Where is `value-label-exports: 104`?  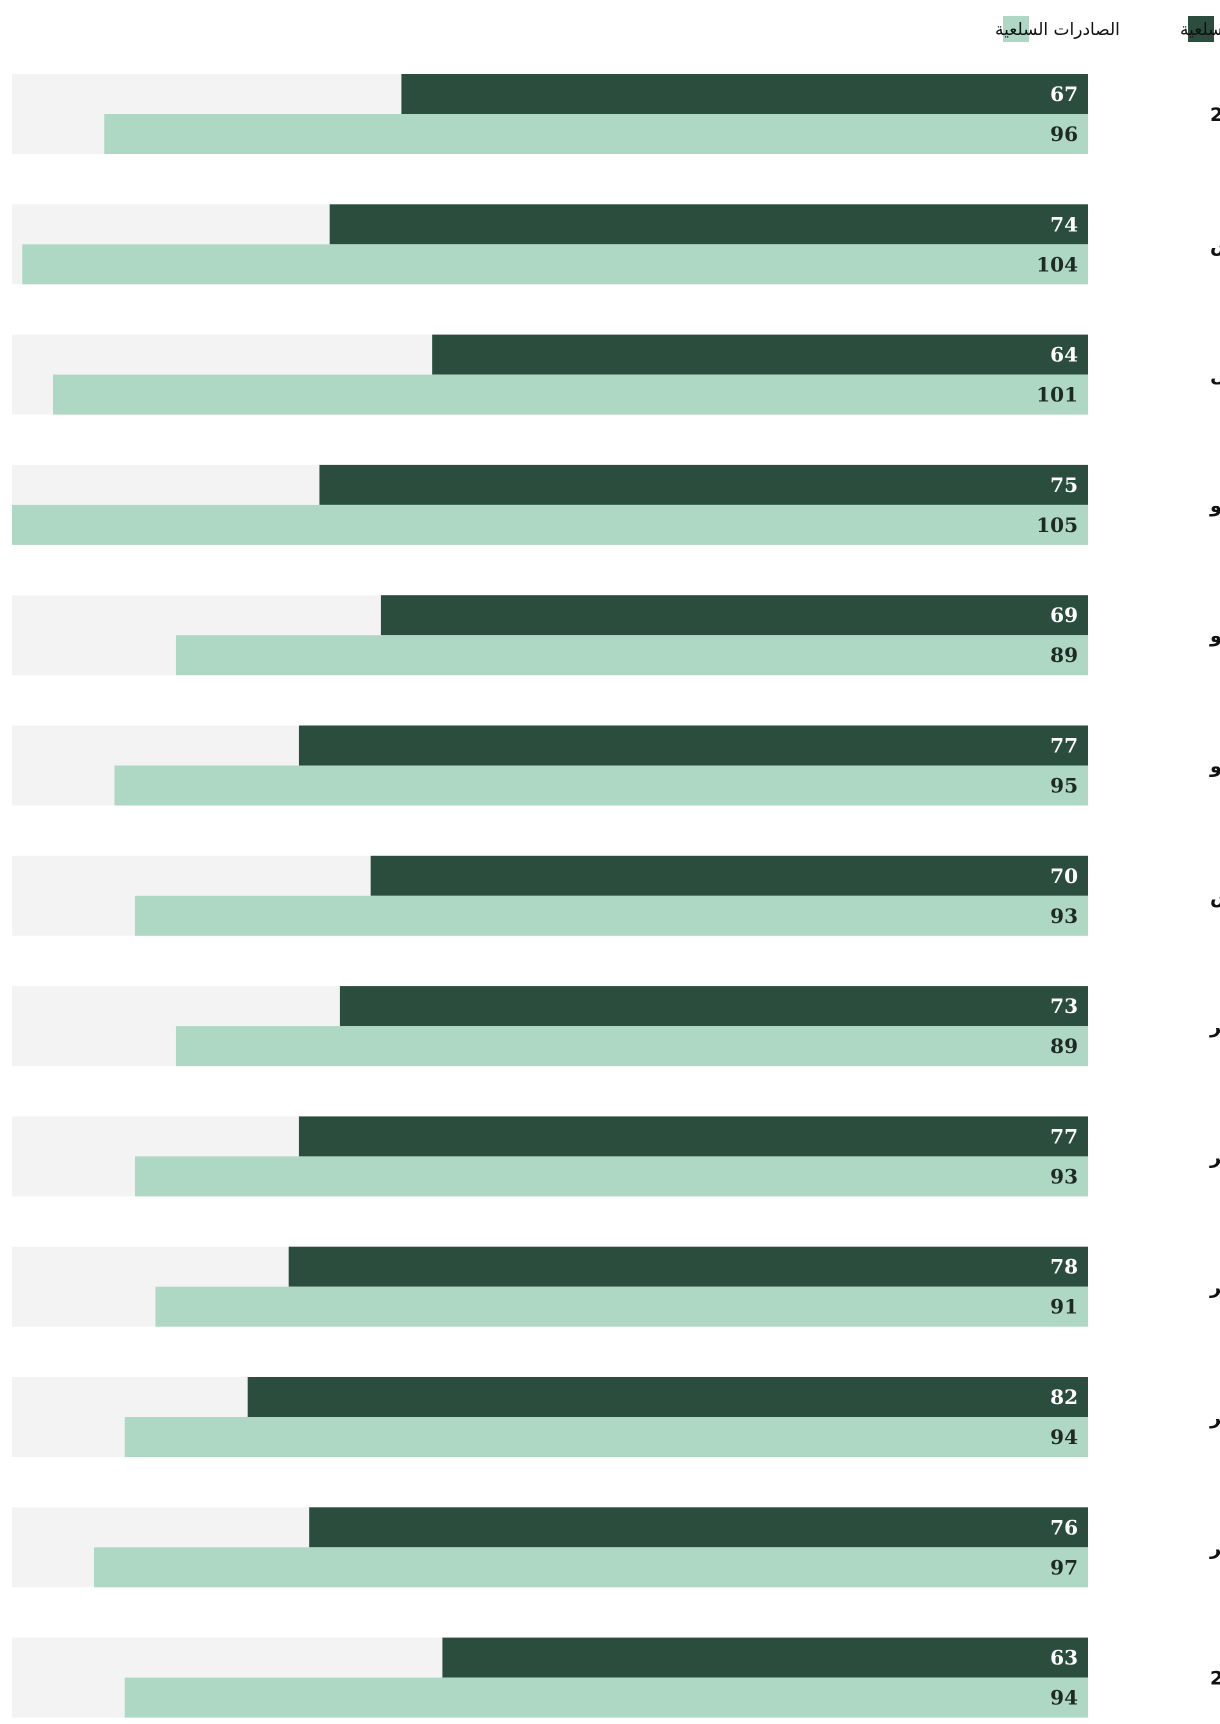 value-label-exports: 104 is located at coordinates (1057, 264).